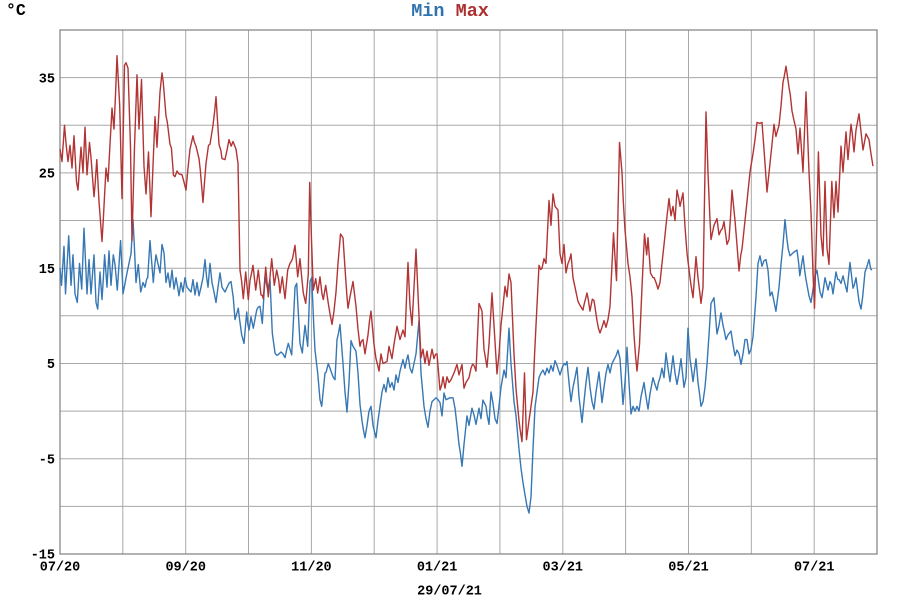  What do you see at coordinates (449, 592) in the screenshot?
I see `svg-text: 29/07/21` at bounding box center [449, 592].